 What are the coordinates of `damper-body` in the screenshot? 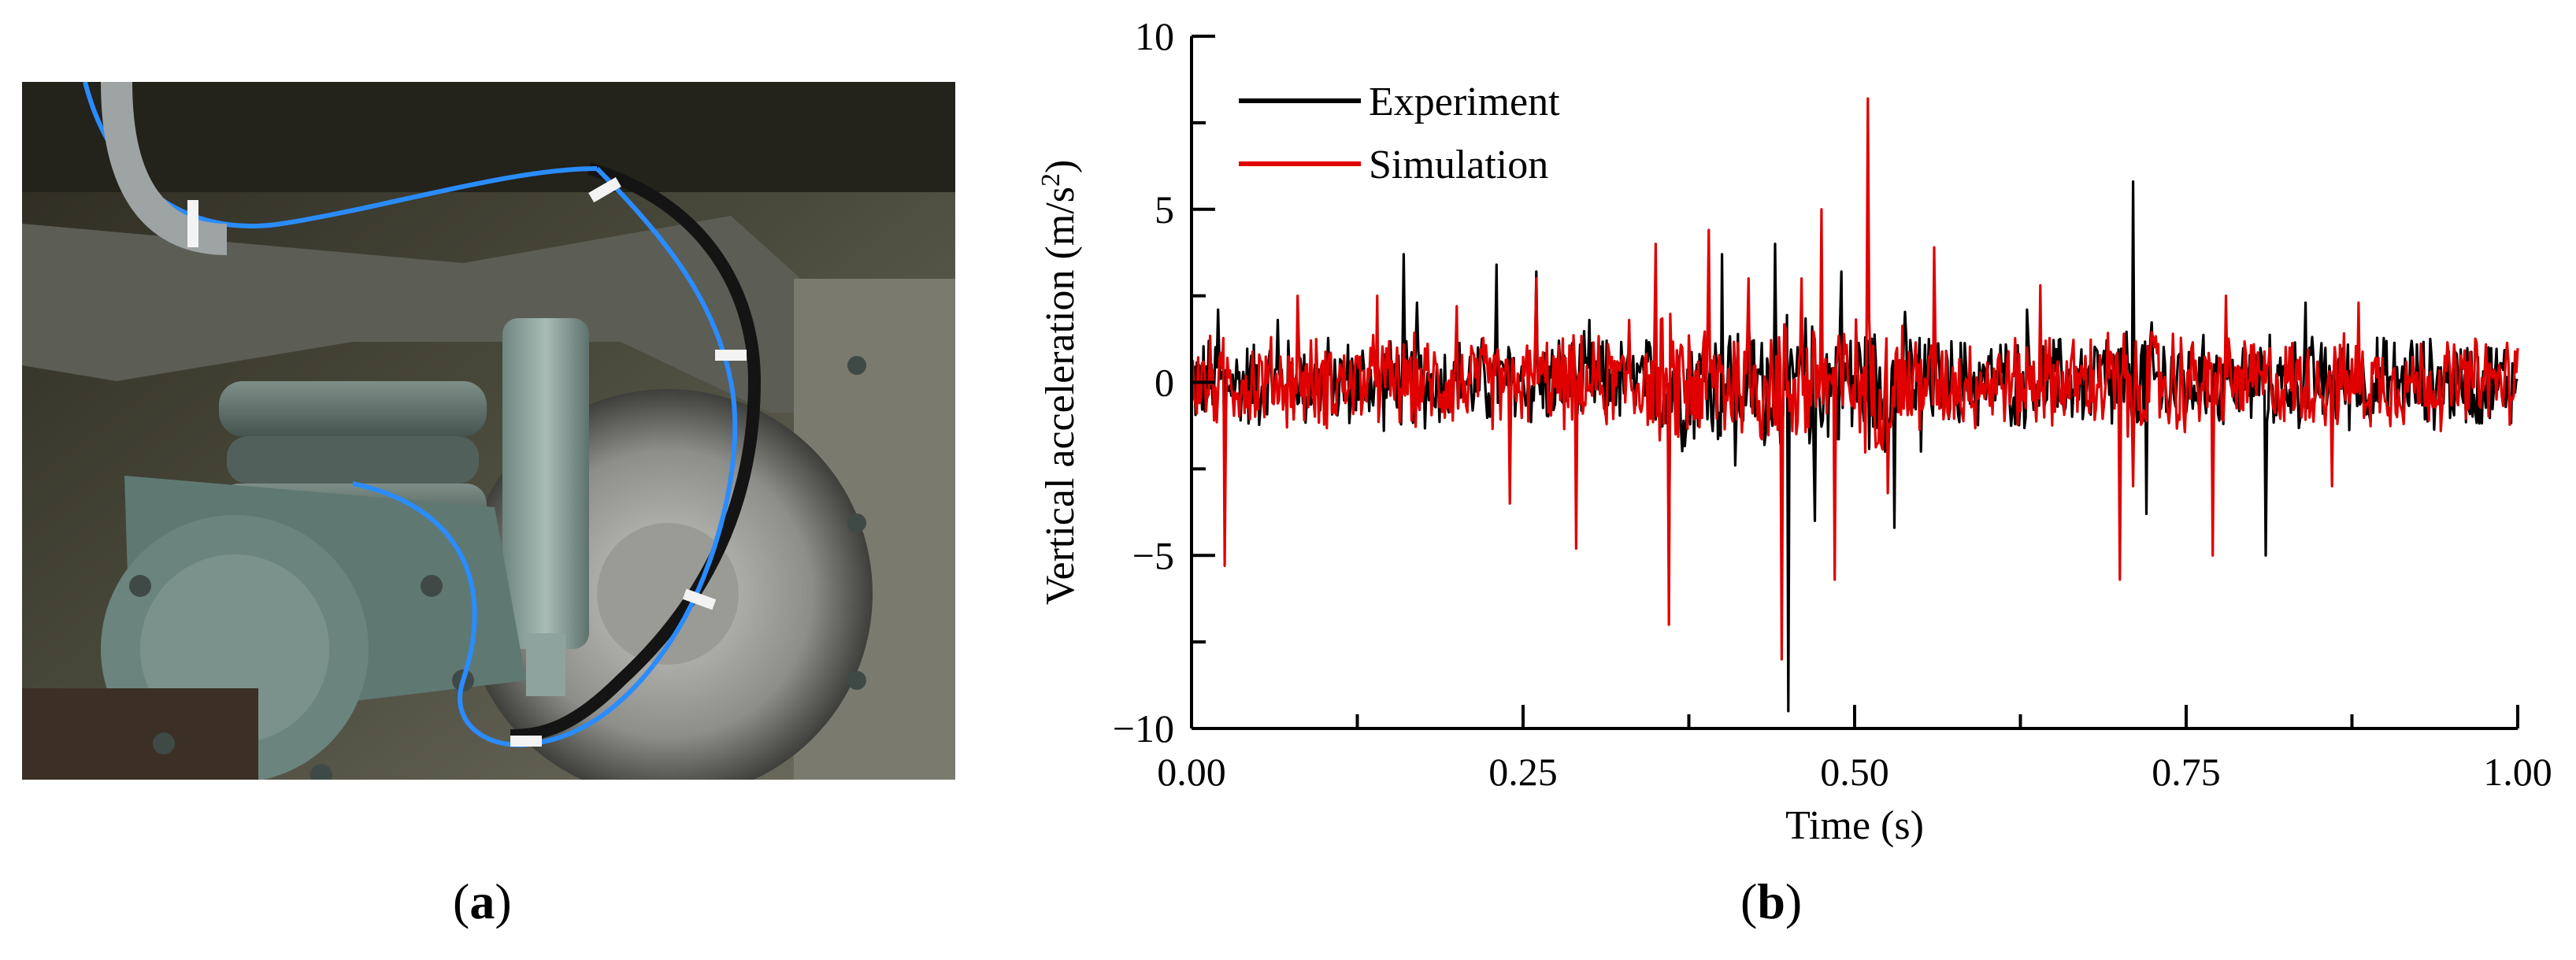 It's located at (545, 483).